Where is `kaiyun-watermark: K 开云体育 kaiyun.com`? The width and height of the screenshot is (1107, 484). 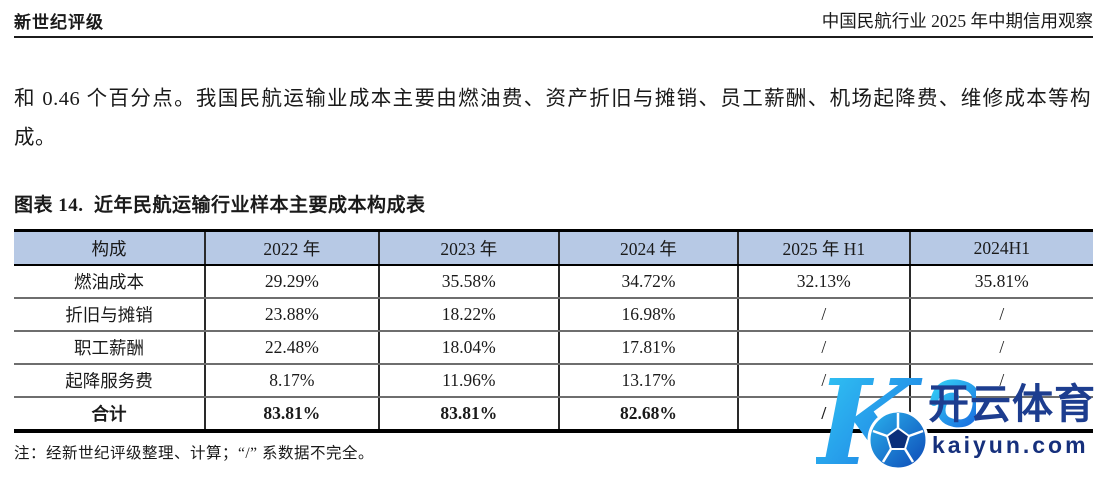 kaiyun-watermark: K 开云体育 kaiyun.com is located at coordinates (961, 424).